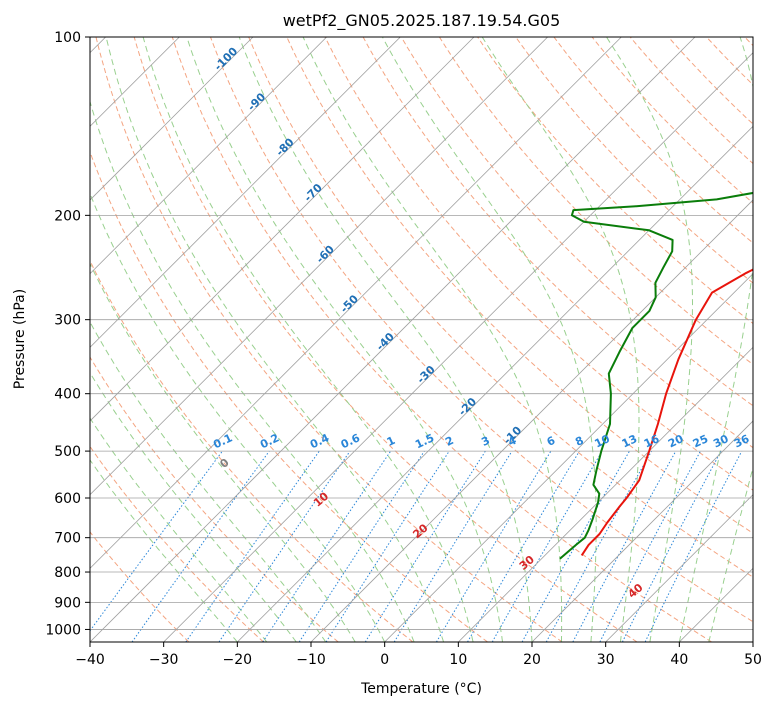 Image resolution: width=775 pixels, height=708 pixels. I want to click on x-tick-label: 30, so click(606, 660).